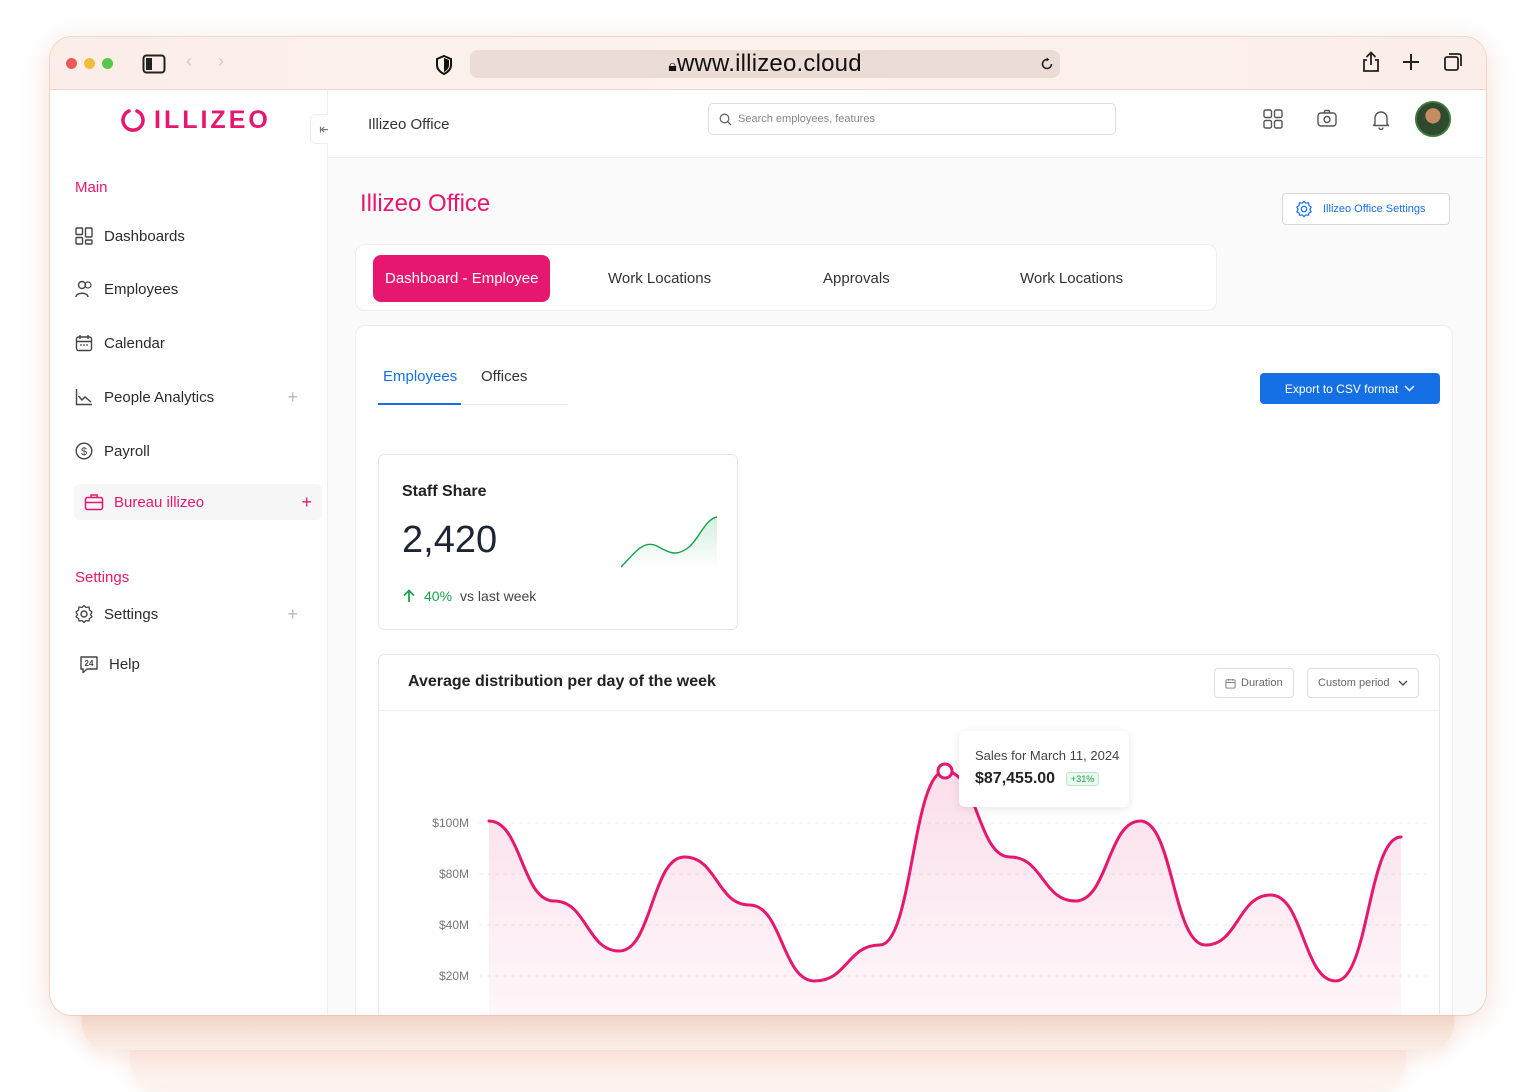 The image size is (1536, 1092). I want to click on sidebar-item-bureau-illizeo: Bureau illizeo +, so click(198, 502).